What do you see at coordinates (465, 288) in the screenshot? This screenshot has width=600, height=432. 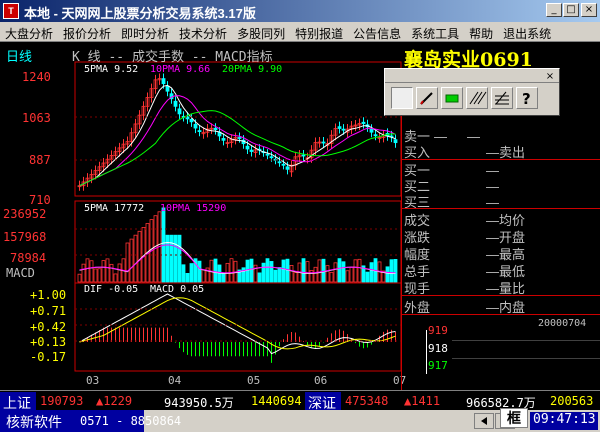 I see `quote-row: 现手 —量比` at bounding box center [465, 288].